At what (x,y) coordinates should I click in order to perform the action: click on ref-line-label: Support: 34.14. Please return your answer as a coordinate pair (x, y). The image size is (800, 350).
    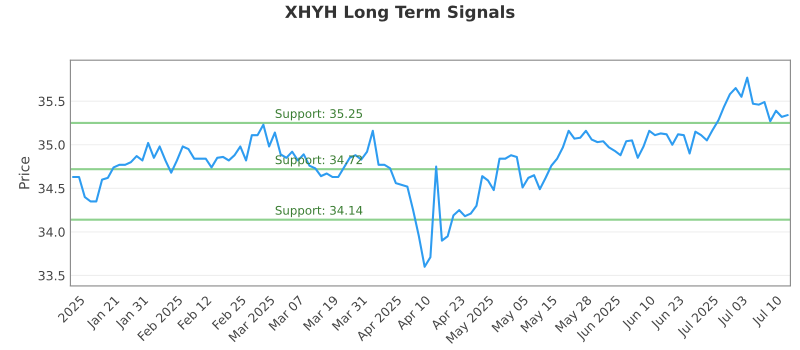
    Looking at the image, I should click on (319, 212).